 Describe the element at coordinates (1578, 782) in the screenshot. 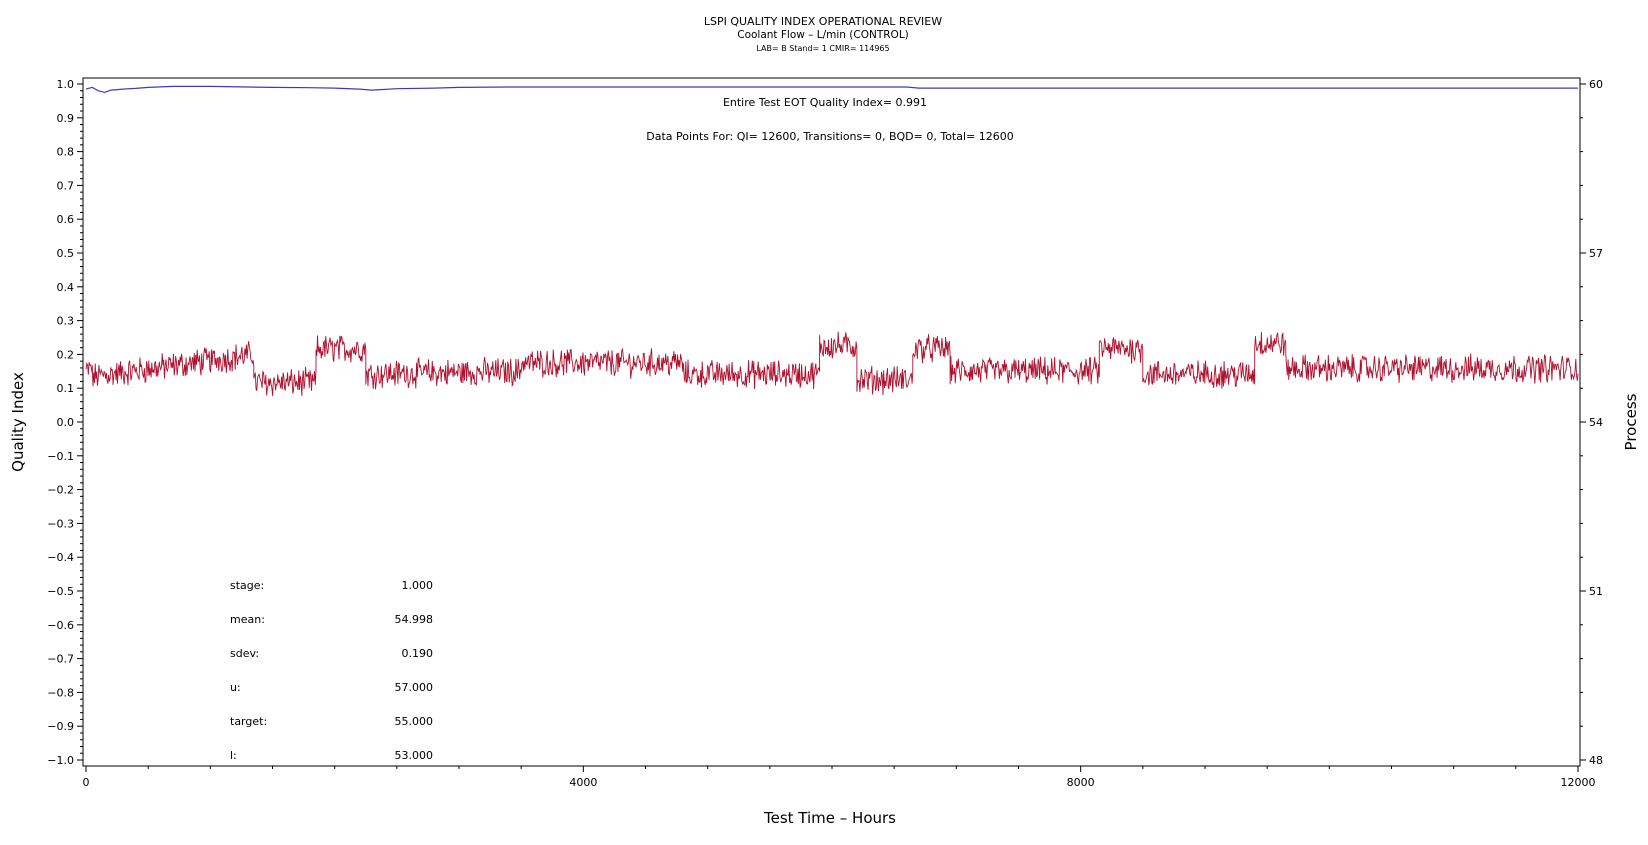

I see `x-tick-label: 12000` at that location.